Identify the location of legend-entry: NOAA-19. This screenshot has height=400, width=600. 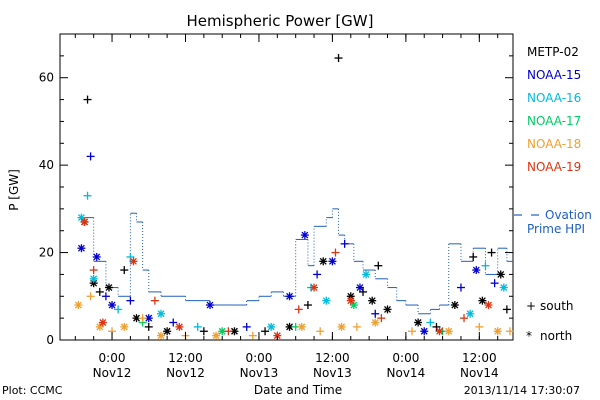
(554, 167).